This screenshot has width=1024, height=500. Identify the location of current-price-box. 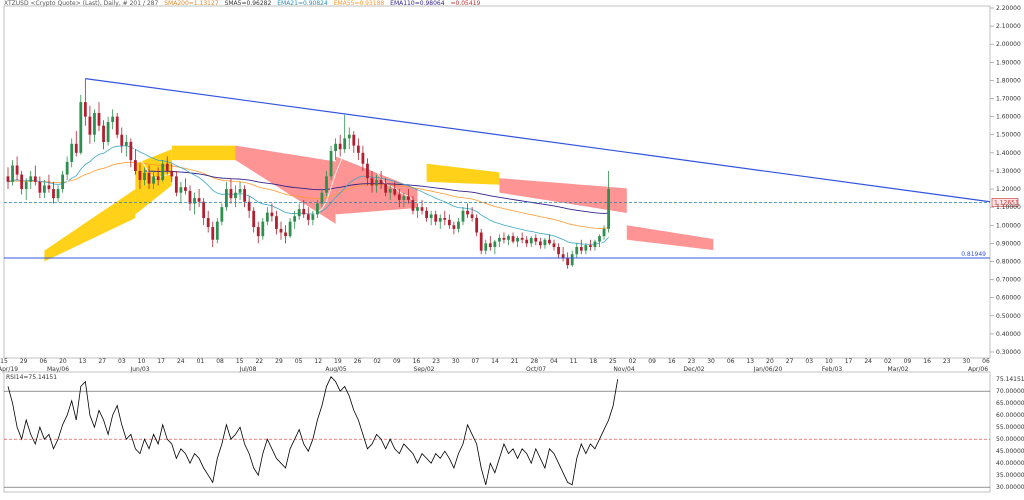
(1005, 202).